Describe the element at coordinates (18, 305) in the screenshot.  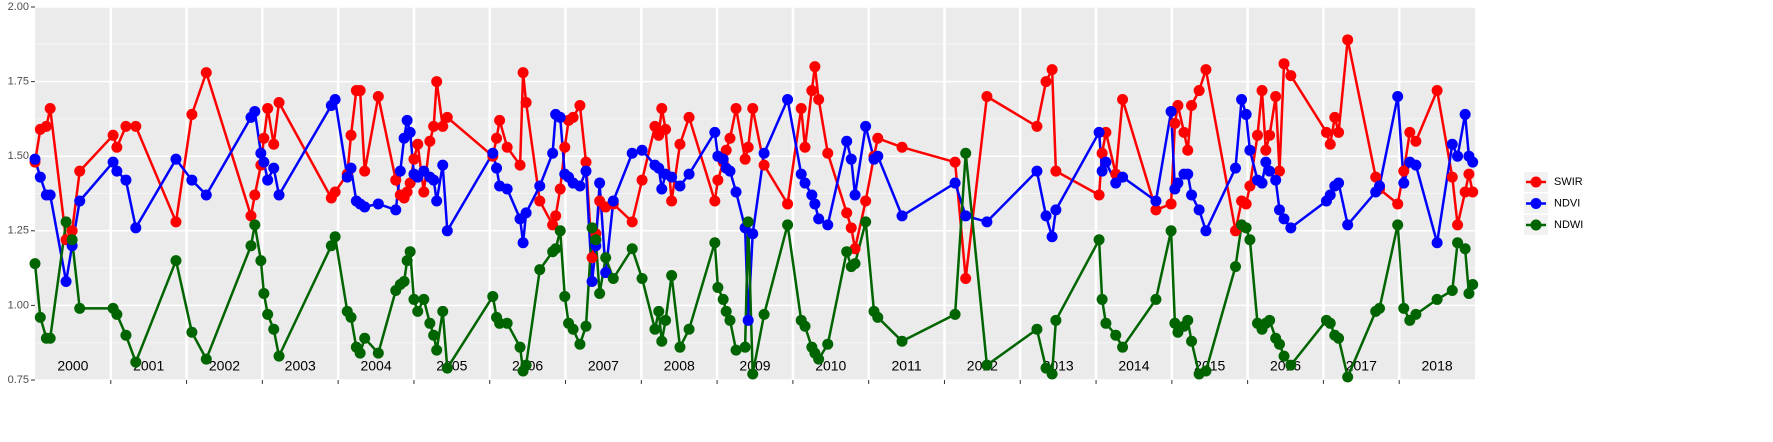
I see `y-tick-label: 1.00` at that location.